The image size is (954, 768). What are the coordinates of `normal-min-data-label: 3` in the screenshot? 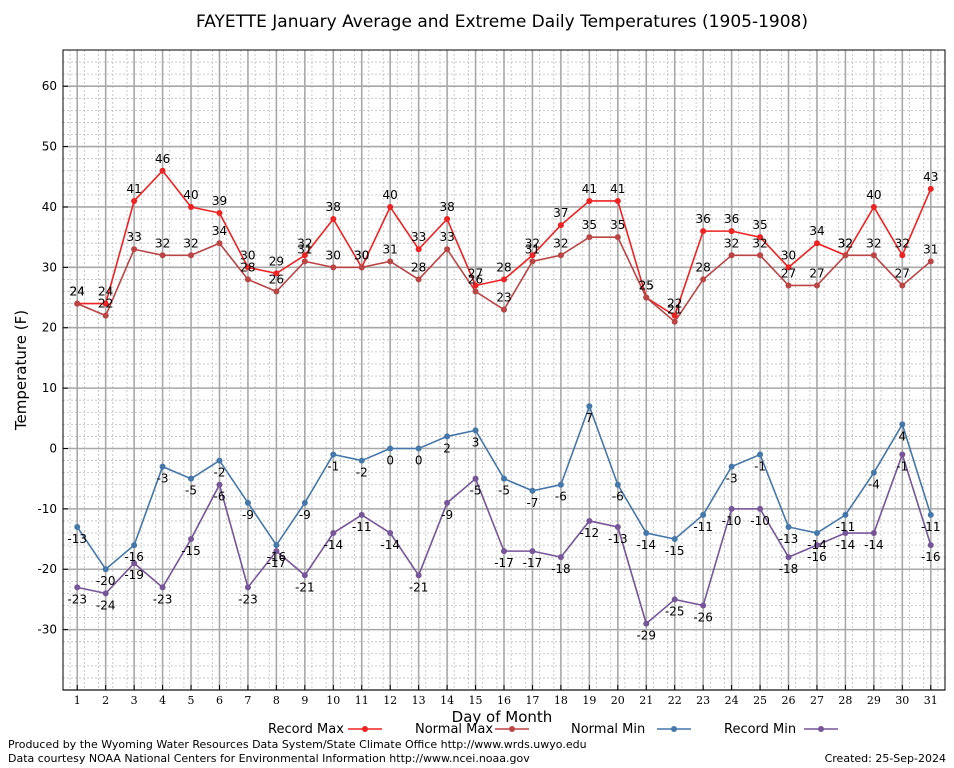 It's located at (476, 442).